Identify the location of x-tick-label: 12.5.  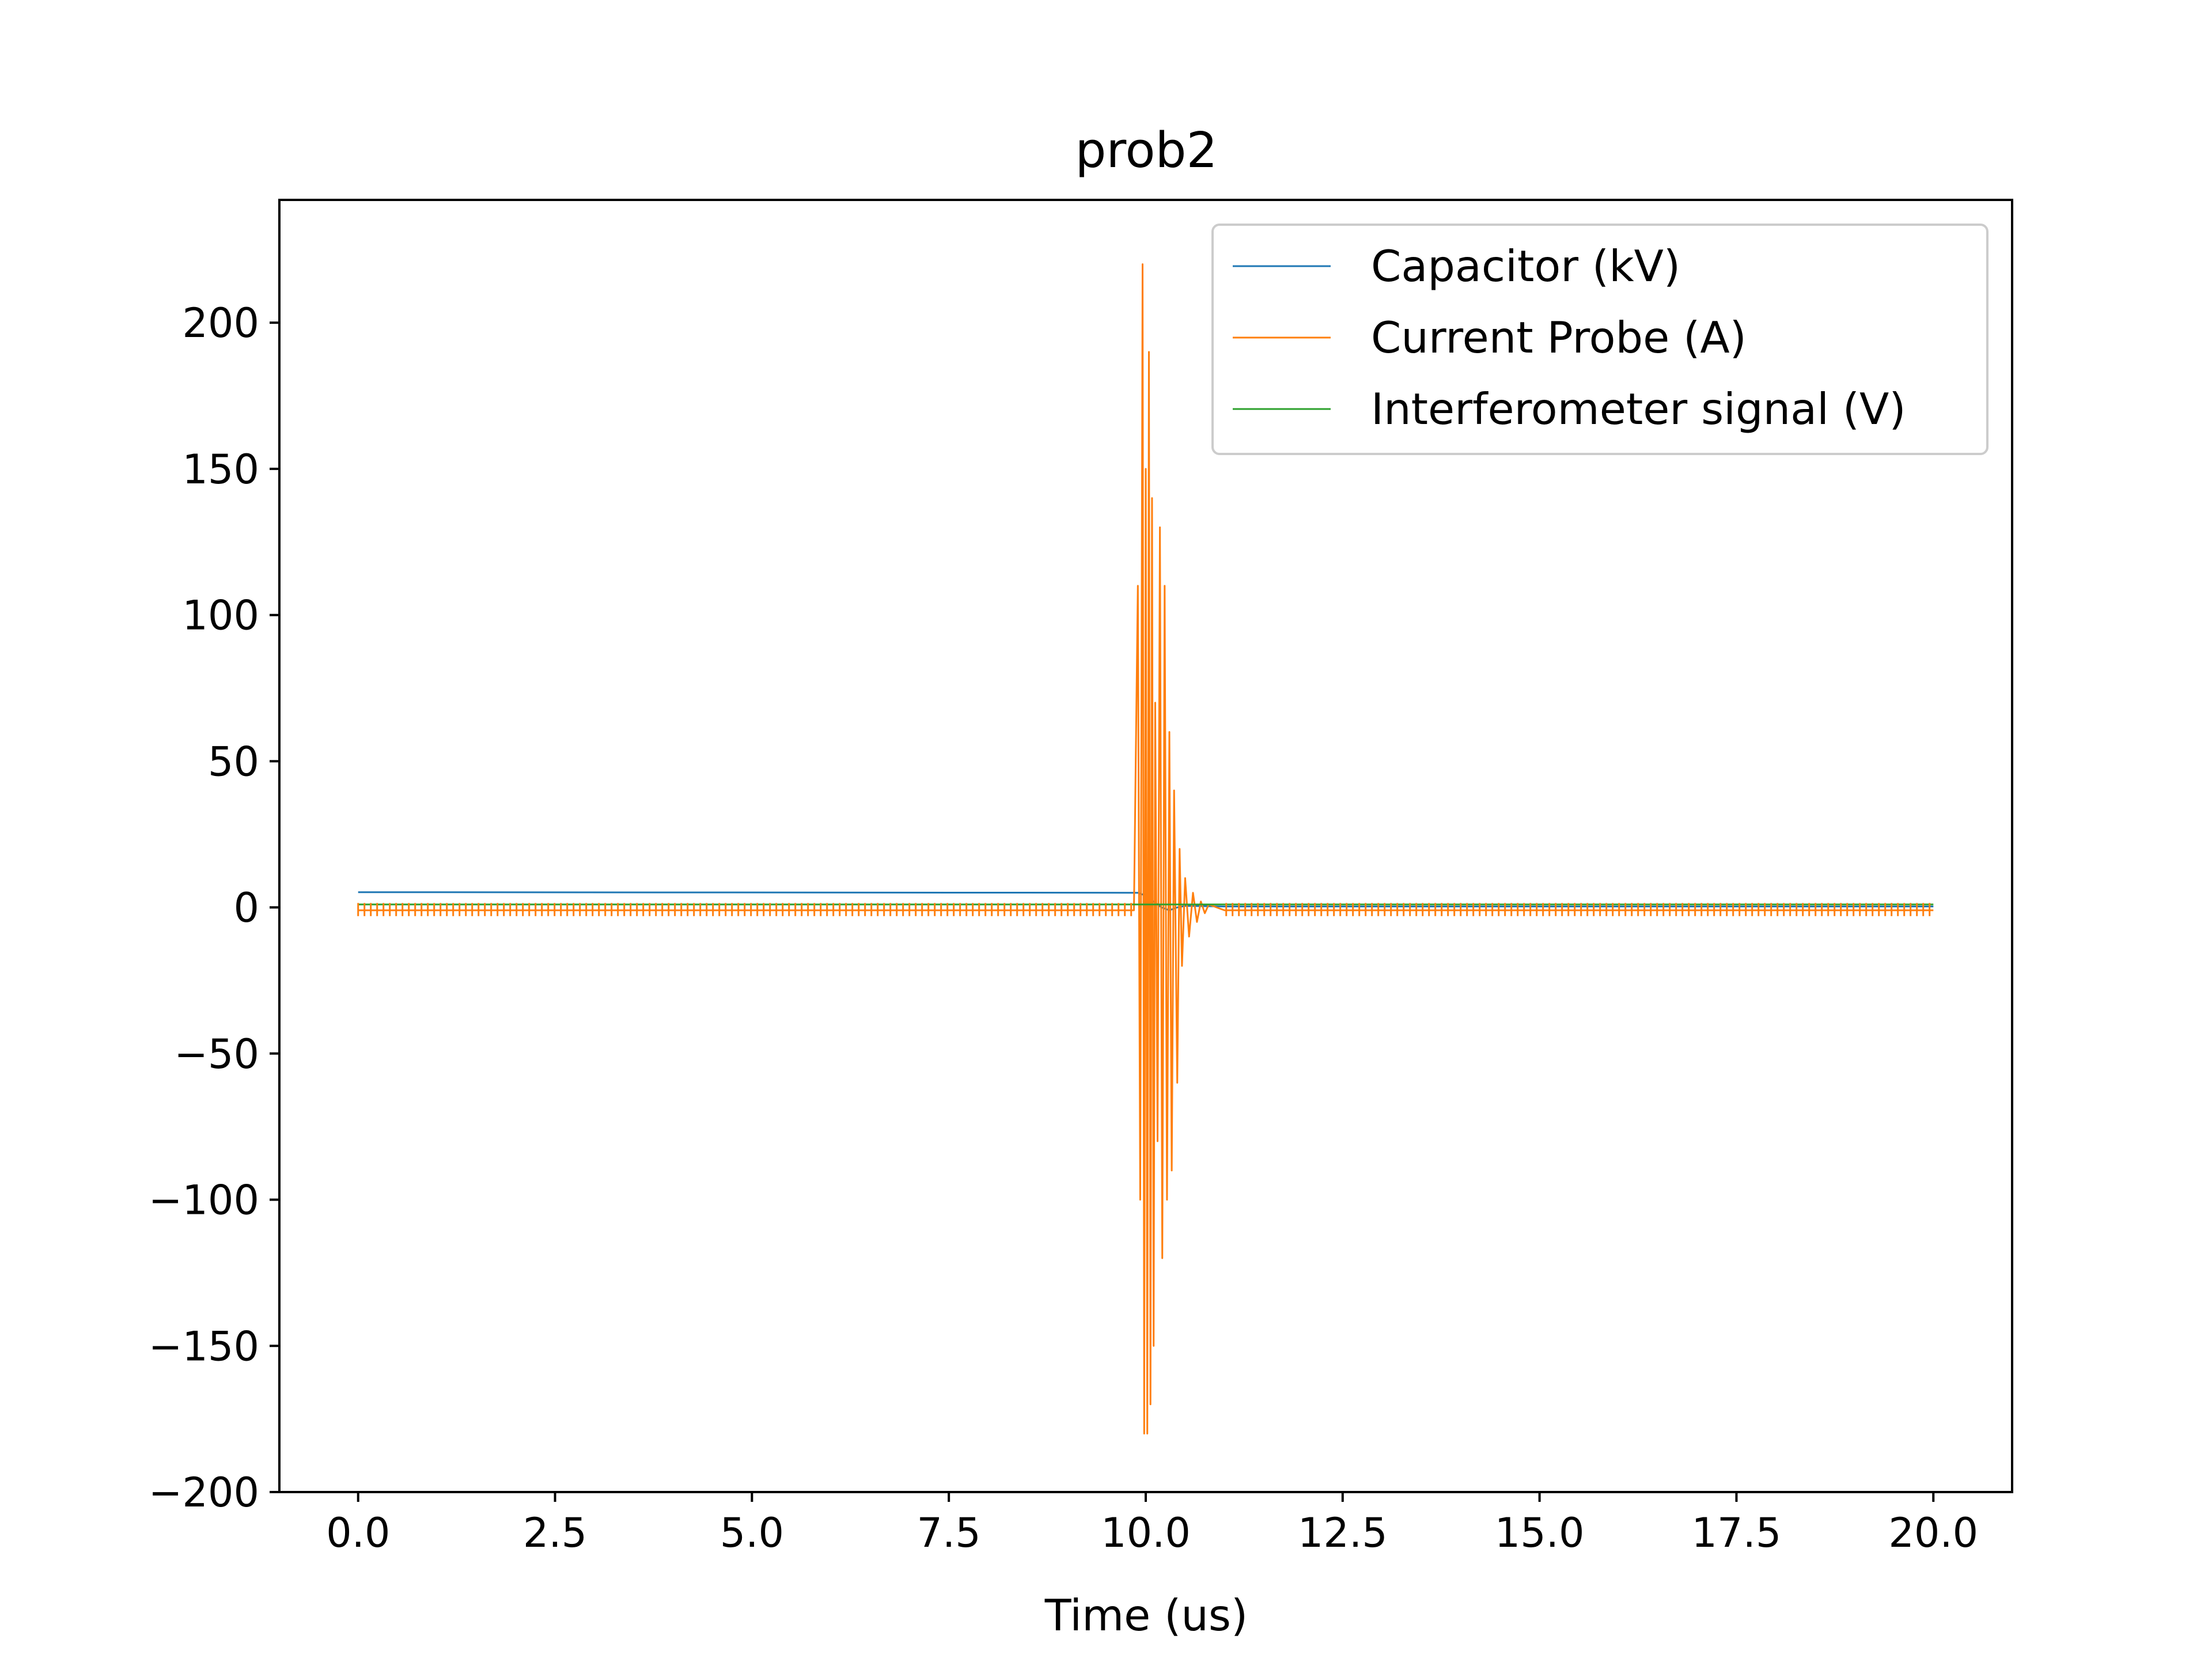
(1343, 1533).